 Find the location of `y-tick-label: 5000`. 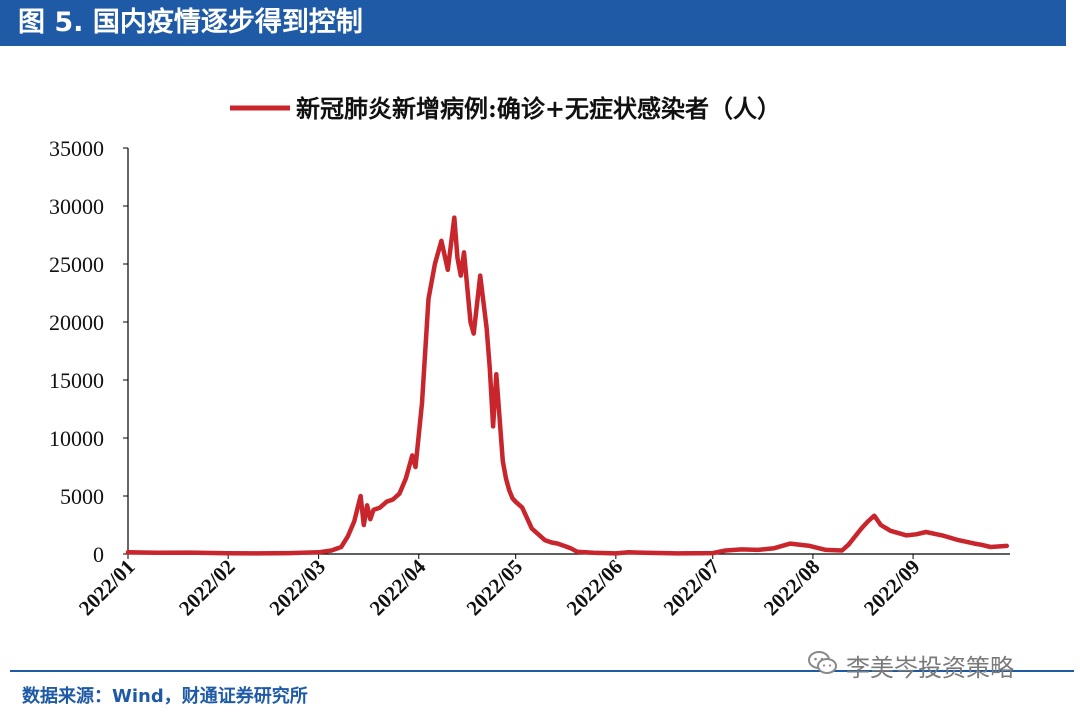

y-tick-label: 5000 is located at coordinates (82, 496).